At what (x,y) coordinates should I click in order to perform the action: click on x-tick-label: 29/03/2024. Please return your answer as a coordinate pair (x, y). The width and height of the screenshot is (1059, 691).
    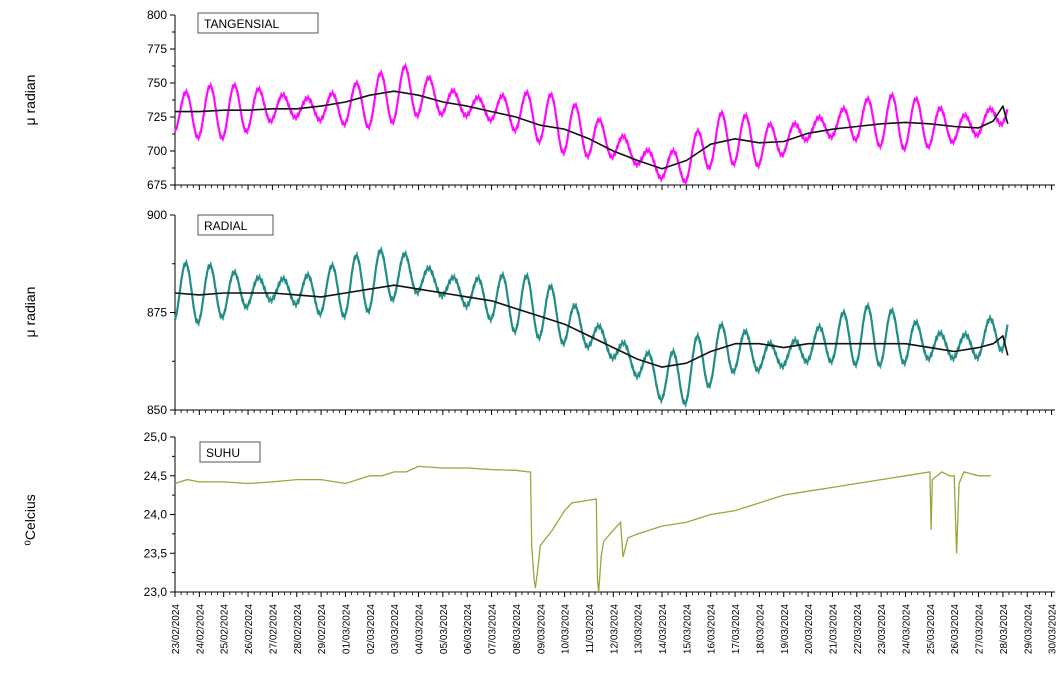
    Looking at the image, I should click on (1028, 629).